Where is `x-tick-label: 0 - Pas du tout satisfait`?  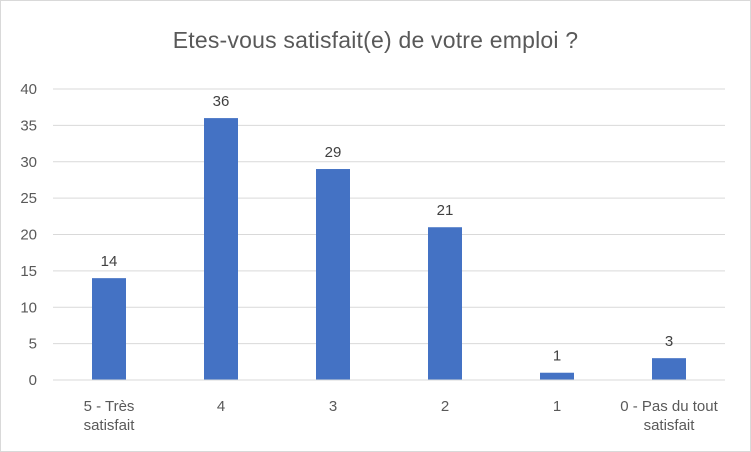
x-tick-label: 0 - Pas du tout satisfait is located at coordinates (669, 416).